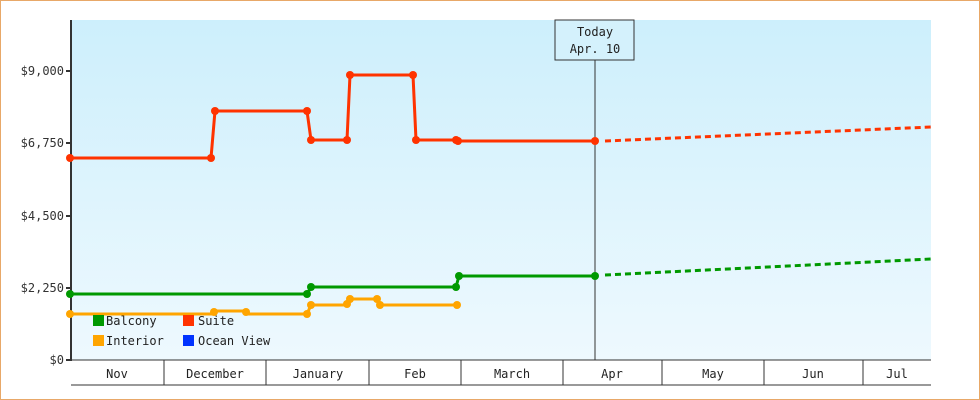  I want to click on legend-label-balcony: Balcony, so click(131, 321).